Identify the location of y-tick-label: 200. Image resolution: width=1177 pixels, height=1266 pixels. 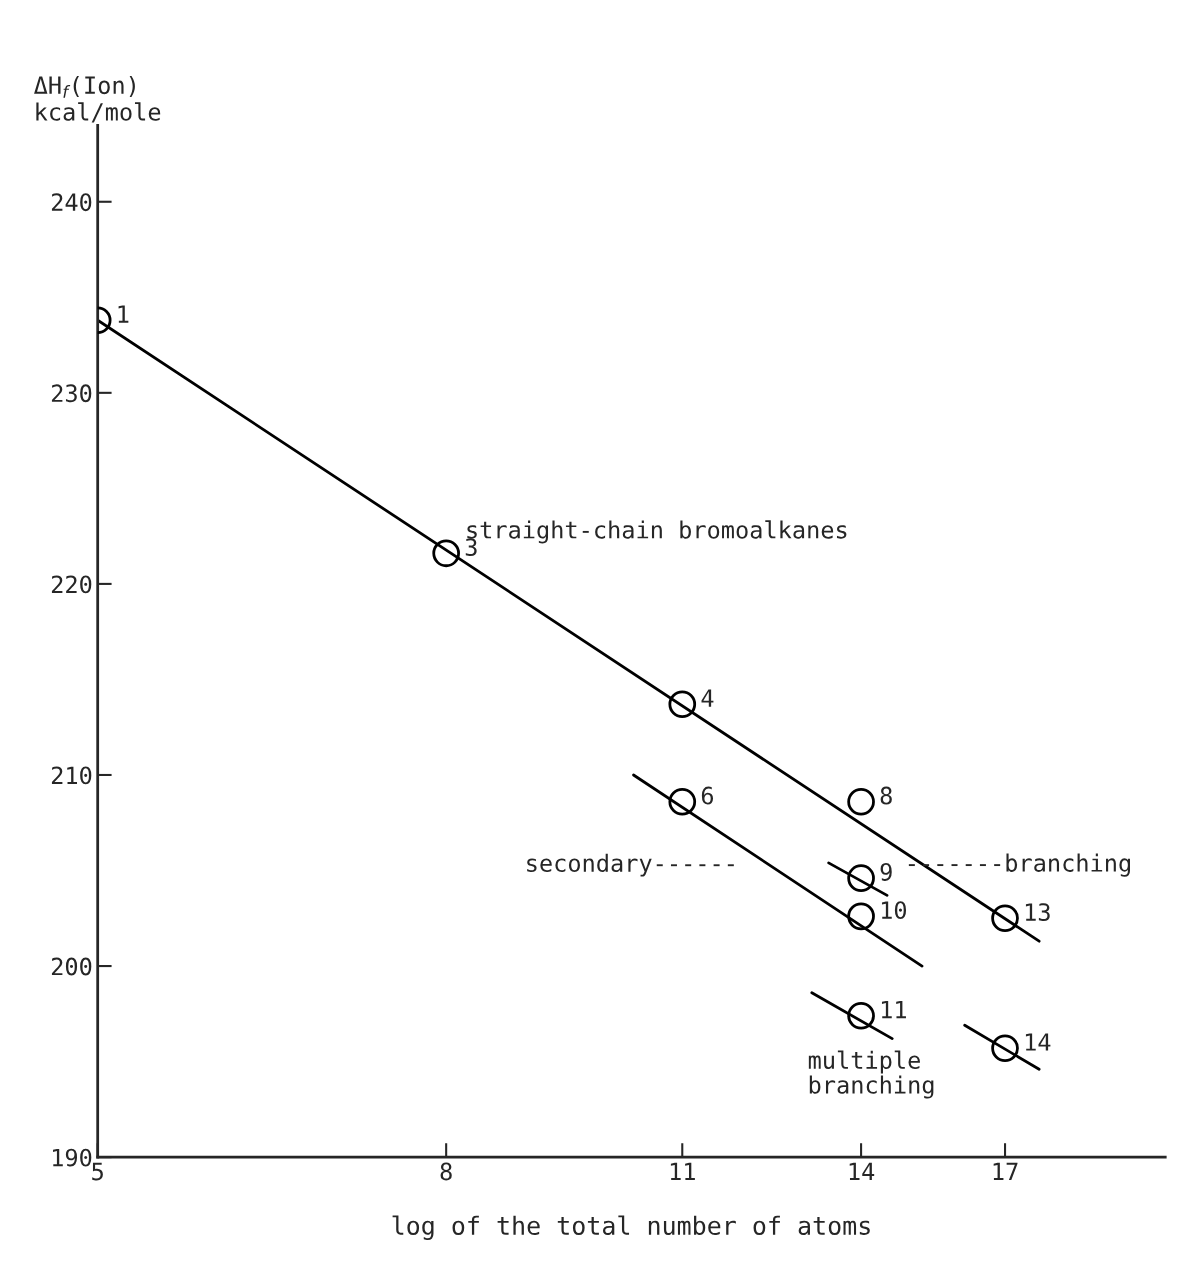
(71, 966).